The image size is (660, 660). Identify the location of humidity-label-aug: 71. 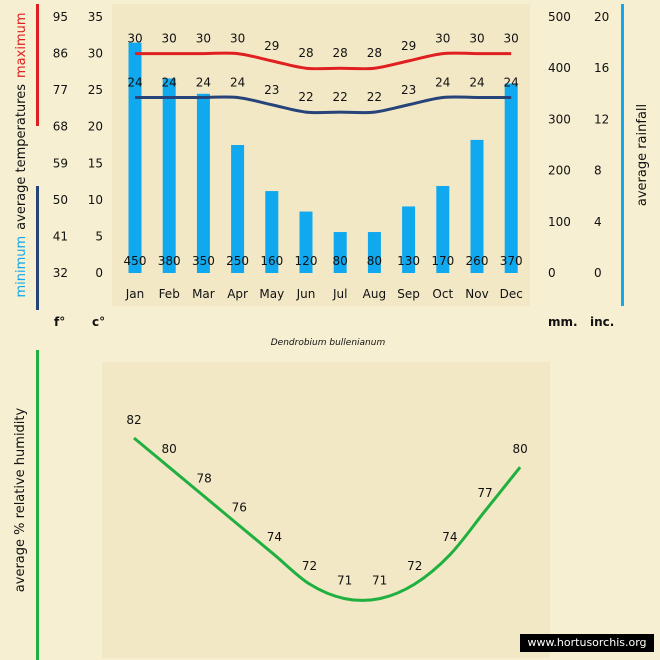
(379, 581).